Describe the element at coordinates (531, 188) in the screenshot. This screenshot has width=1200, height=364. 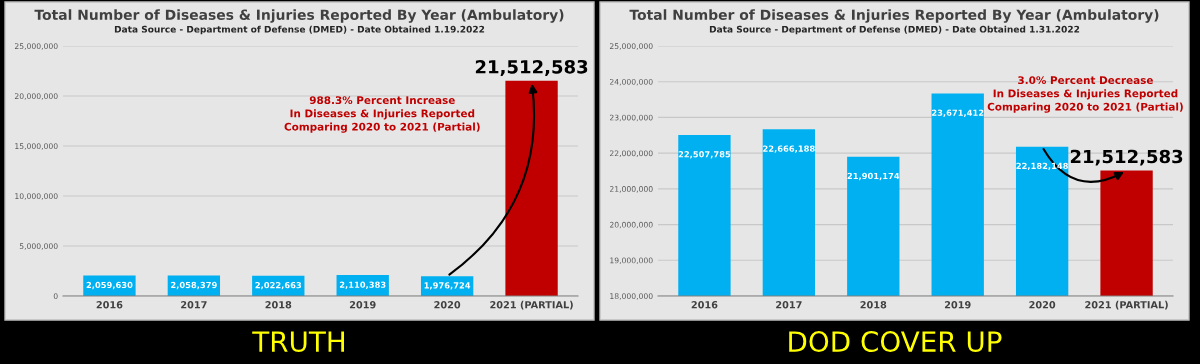
I see `bar` at that location.